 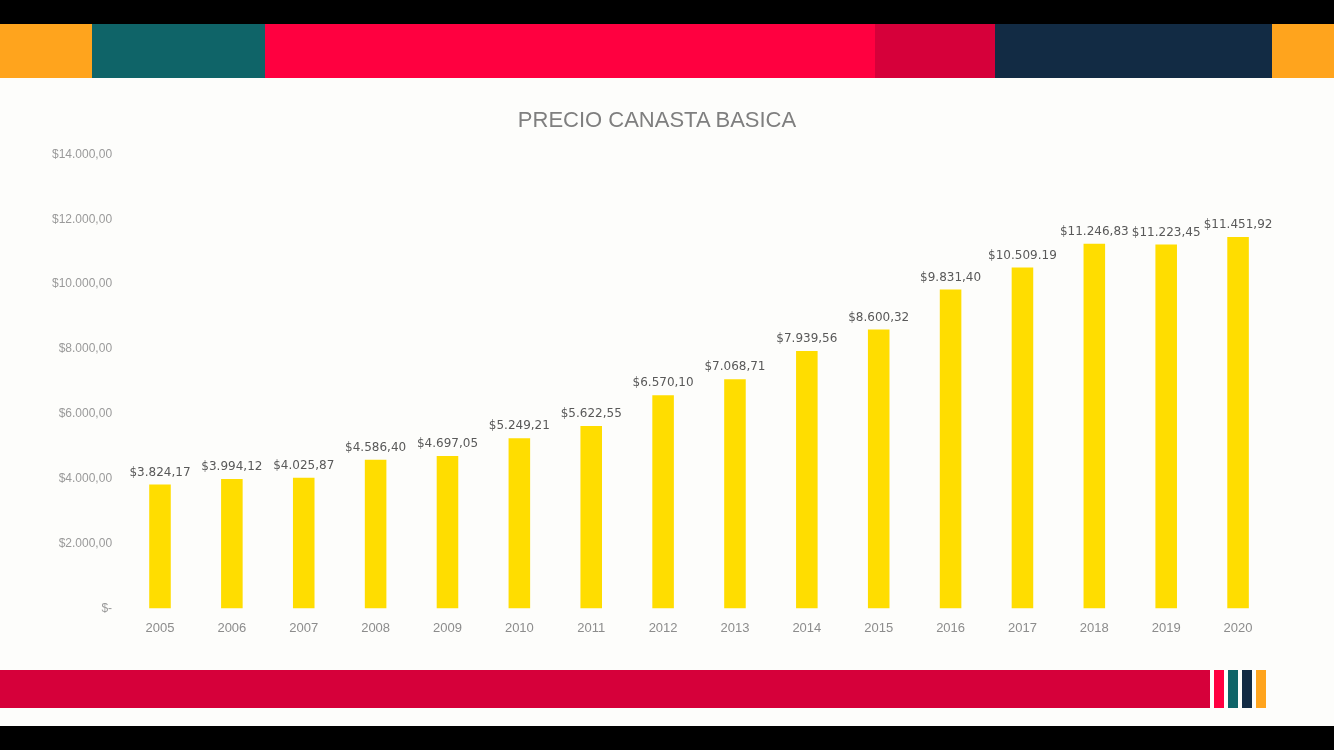 What do you see at coordinates (735, 366) in the screenshot?
I see `data-label: $7.068,71` at bounding box center [735, 366].